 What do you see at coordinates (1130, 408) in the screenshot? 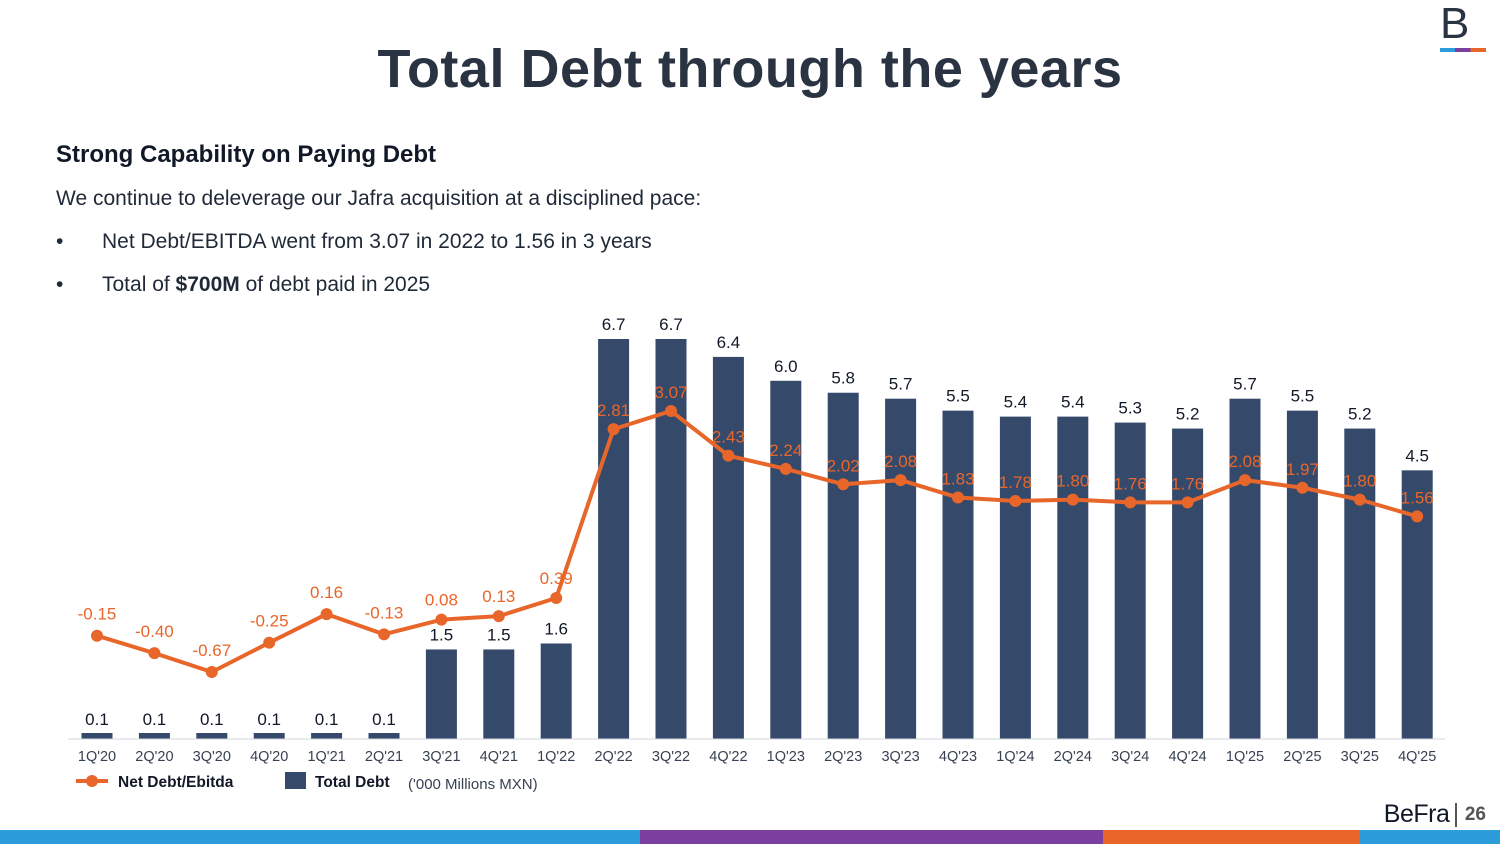
I see `bar-data-label: 5.3` at bounding box center [1130, 408].